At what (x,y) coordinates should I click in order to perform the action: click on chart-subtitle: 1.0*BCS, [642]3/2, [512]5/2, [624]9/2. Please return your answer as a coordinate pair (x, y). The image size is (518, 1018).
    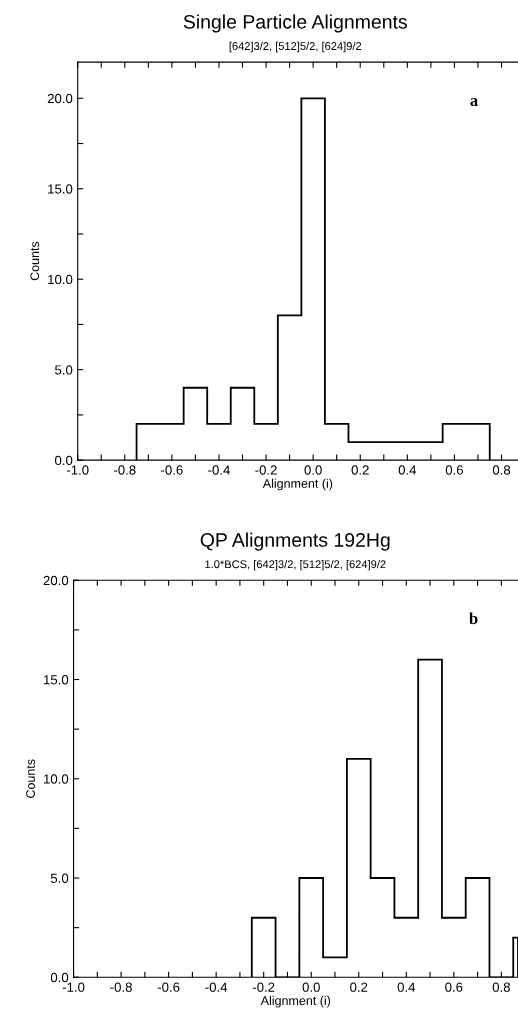
    Looking at the image, I should click on (295, 565).